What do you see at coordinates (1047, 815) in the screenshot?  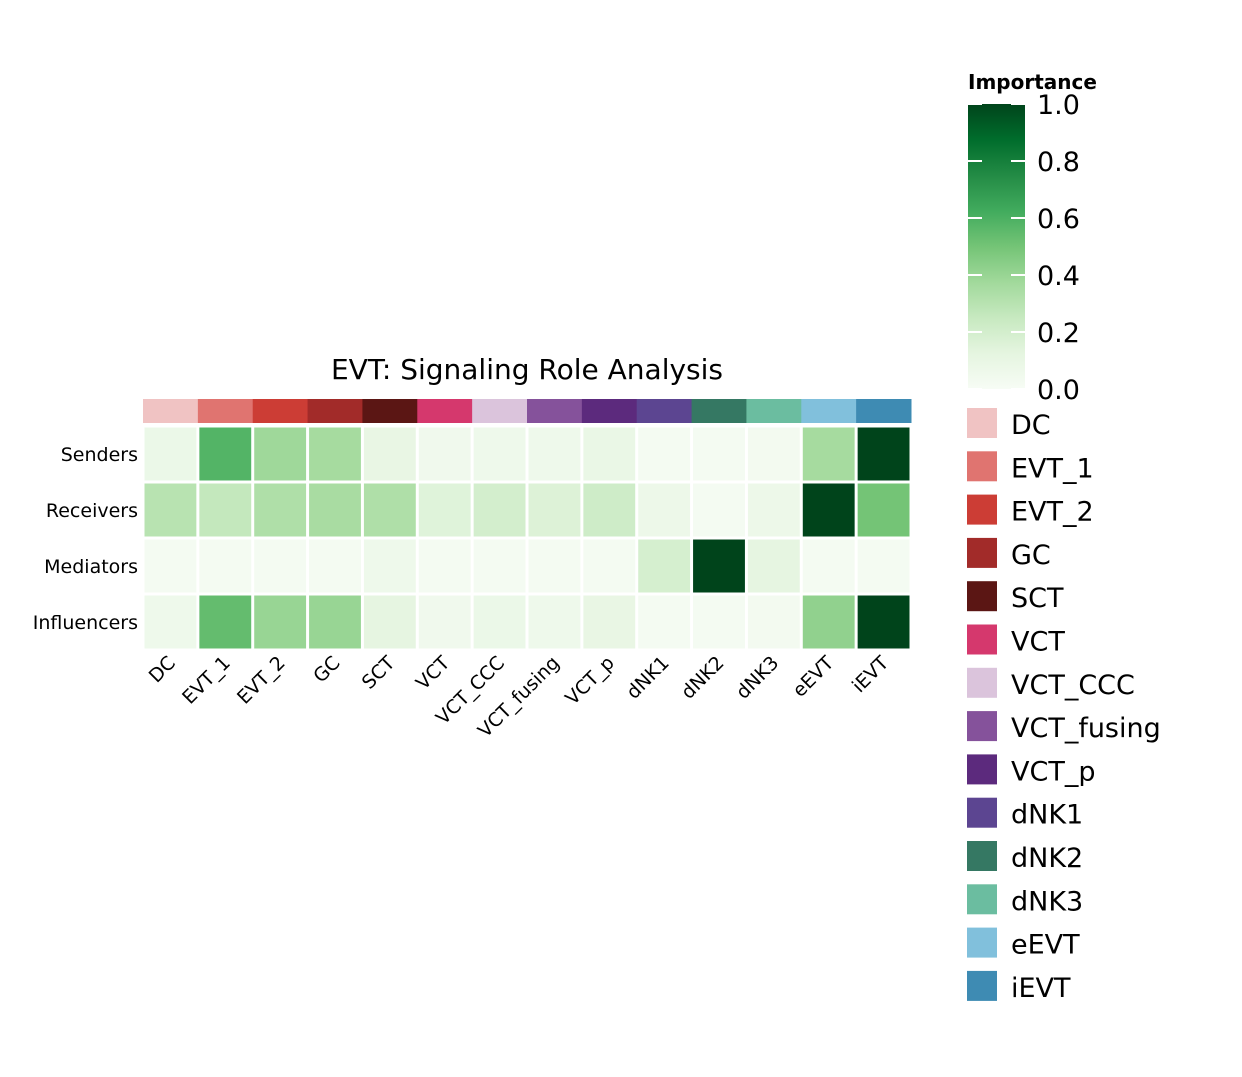 I see `legend-label: dNK1` at bounding box center [1047, 815].